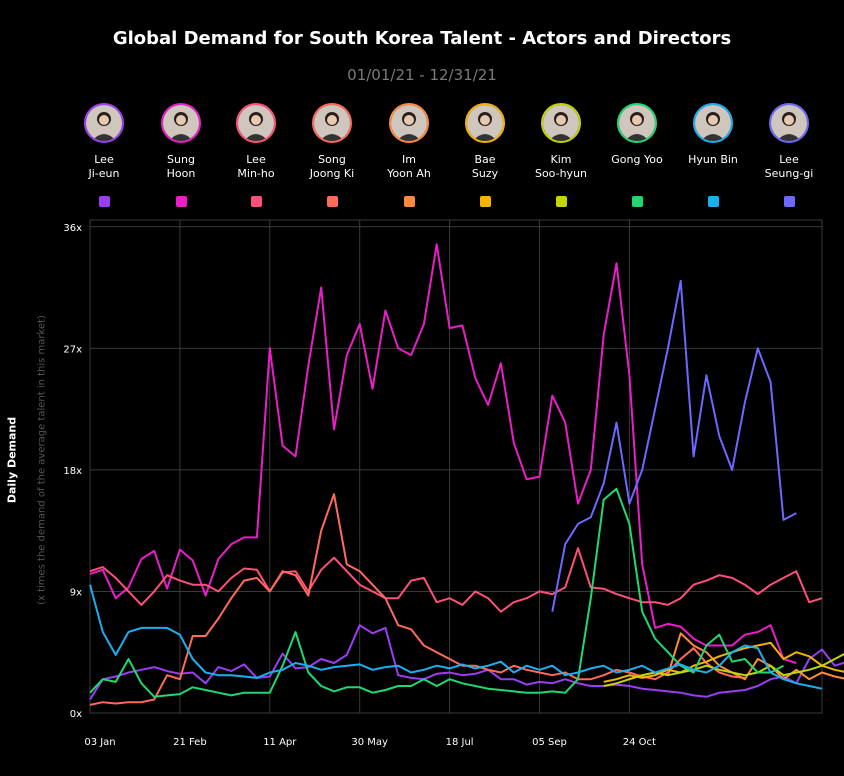 This screenshot has width=844, height=776. What do you see at coordinates (76, 714) in the screenshot?
I see `y-tick-label: 0x` at bounding box center [76, 714].